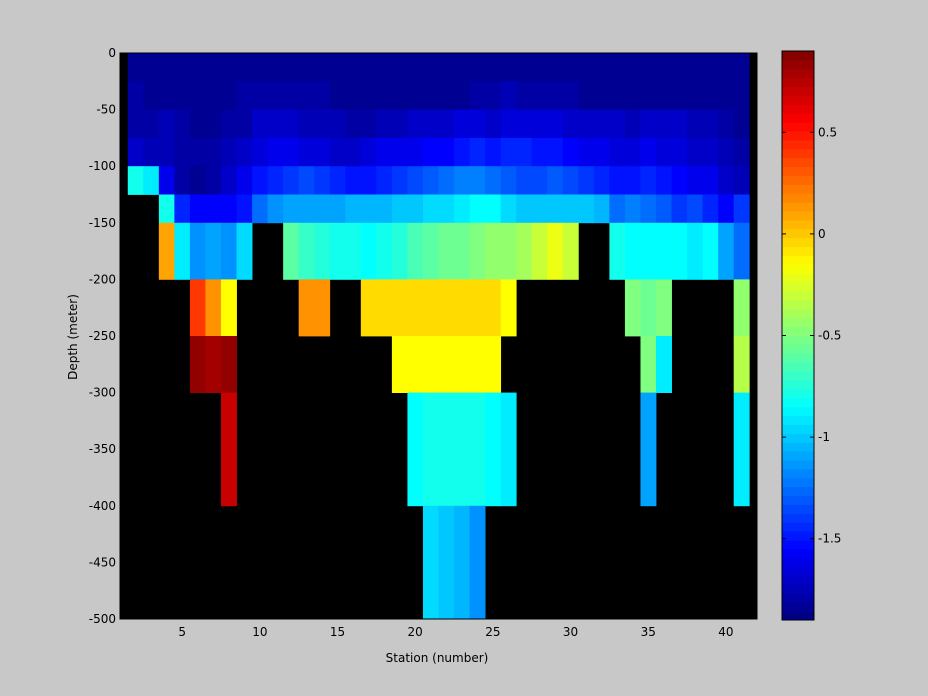 This screenshot has height=696, width=928. I want to click on y-tick-label: -200, so click(102, 279).